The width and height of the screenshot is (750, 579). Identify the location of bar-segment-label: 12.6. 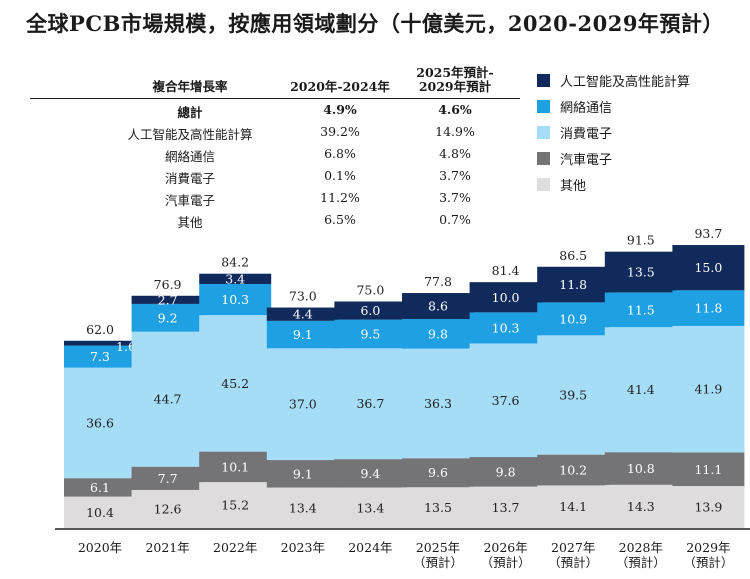
(168, 508).